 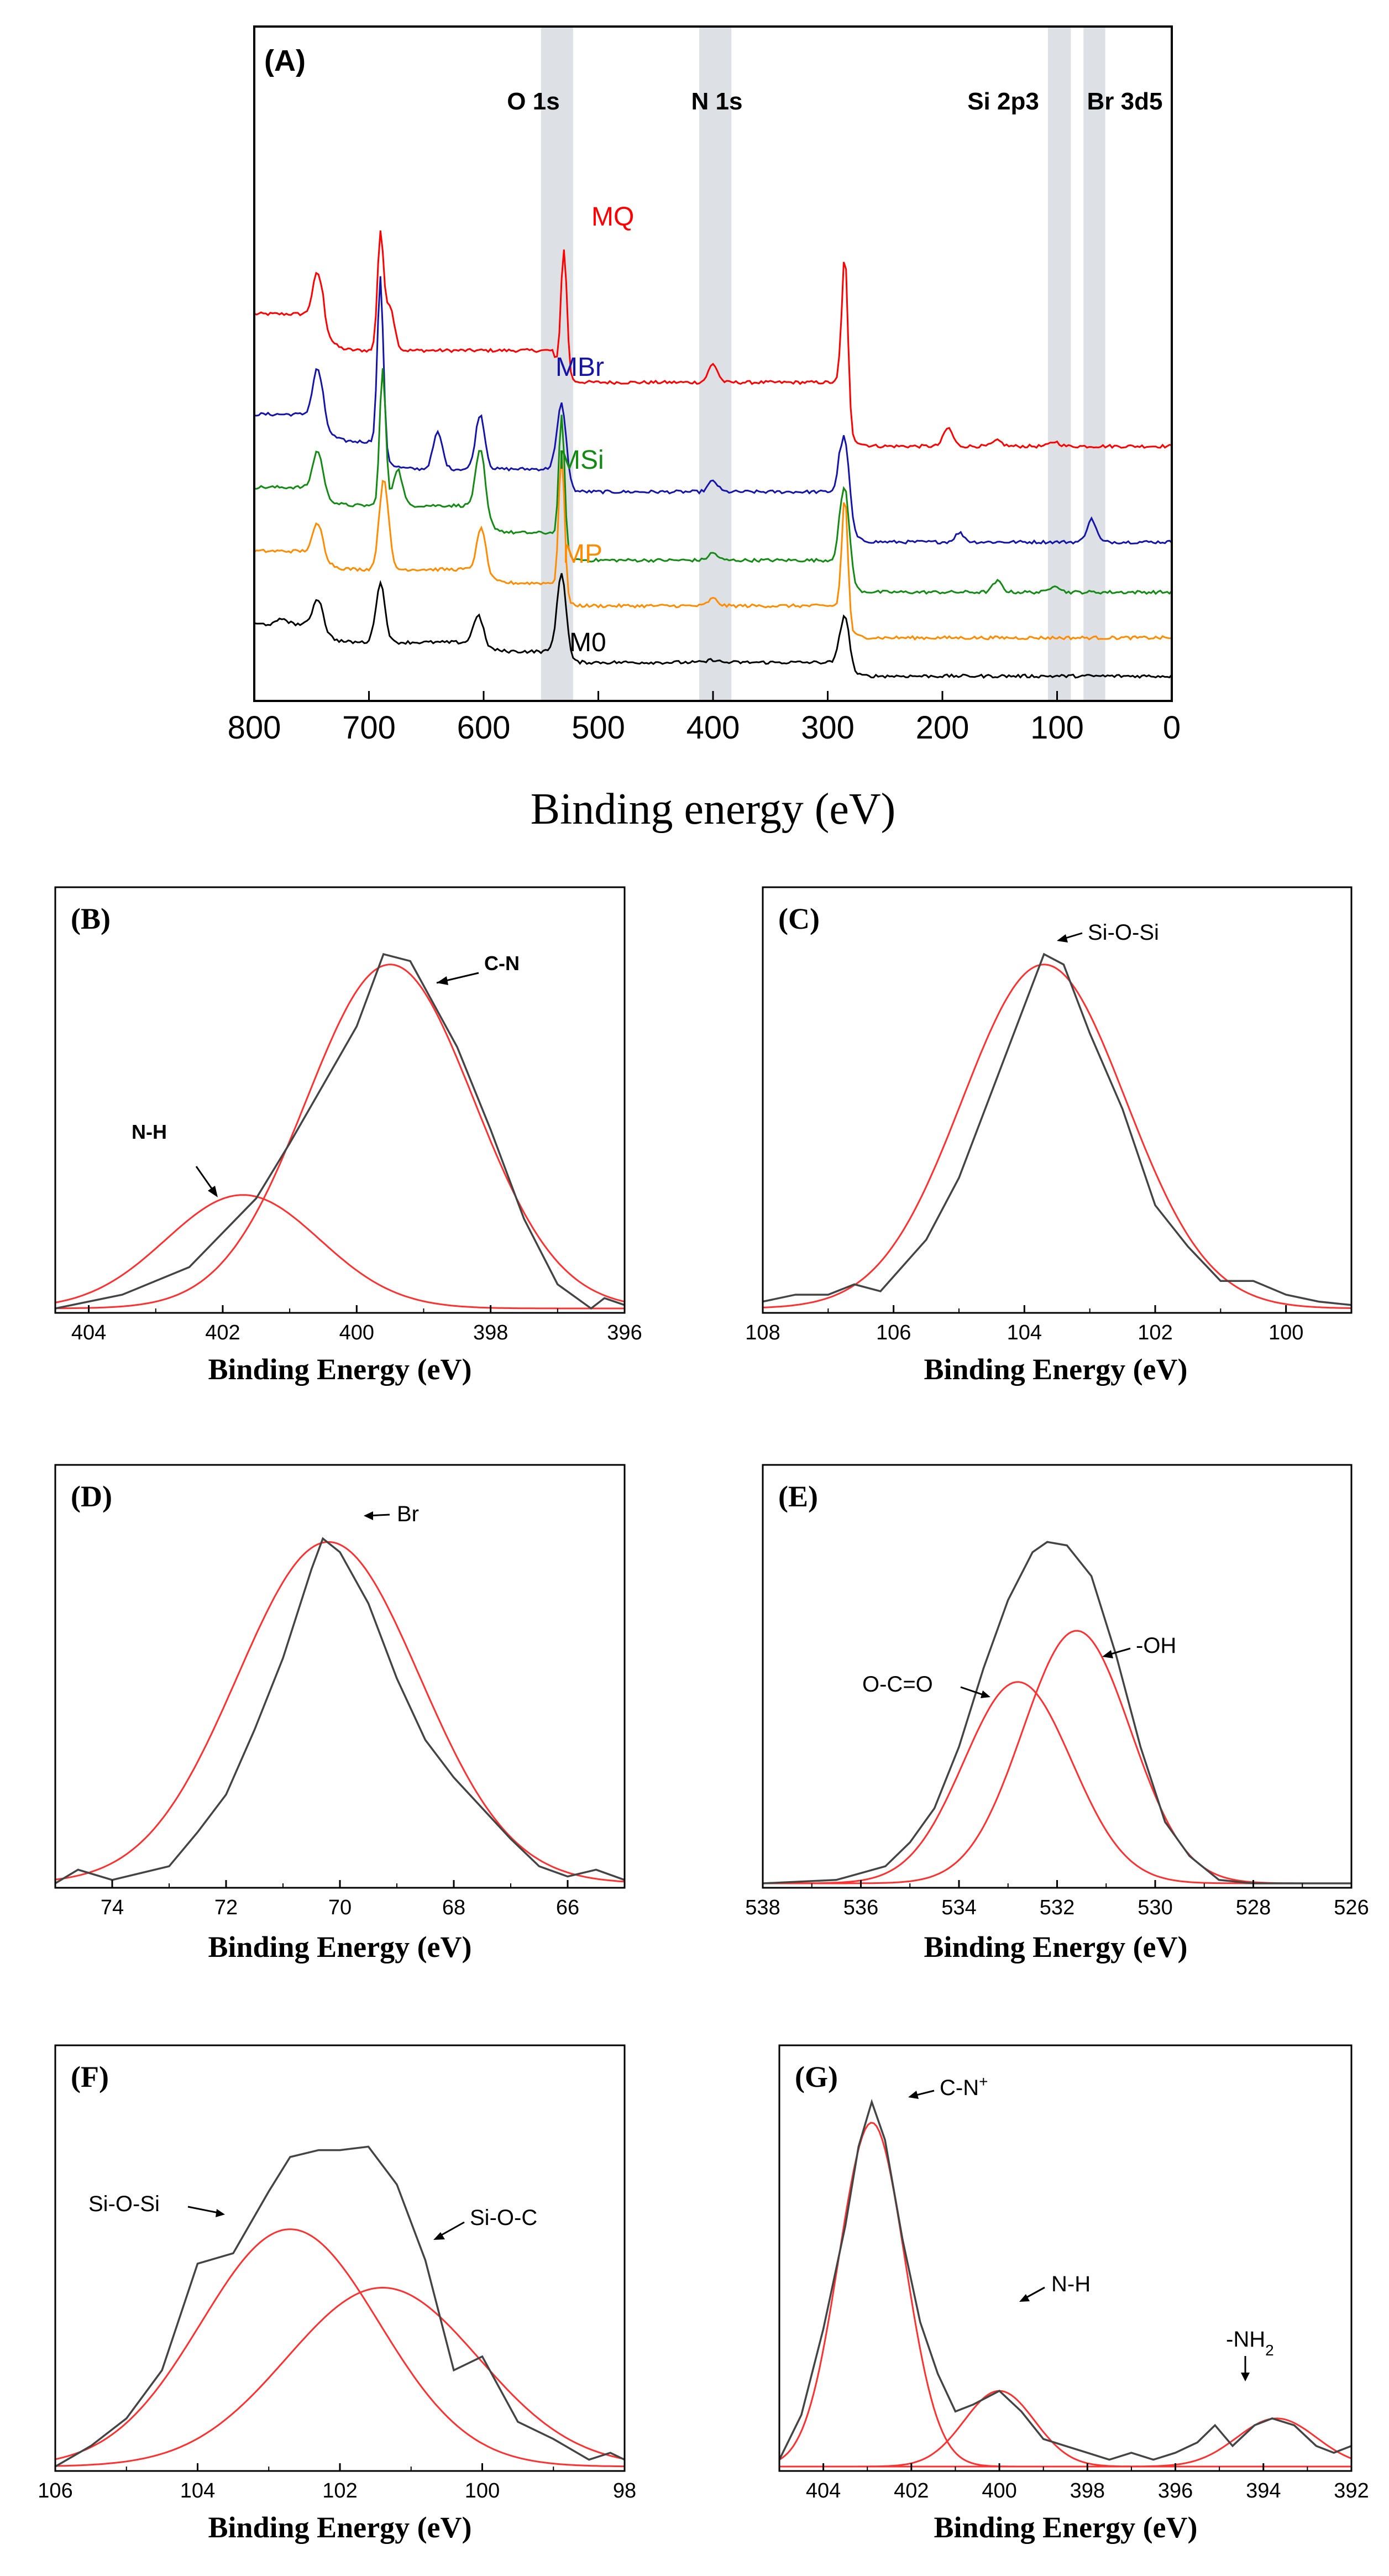 I want to click on annotation-br: Br, so click(x=408, y=1514).